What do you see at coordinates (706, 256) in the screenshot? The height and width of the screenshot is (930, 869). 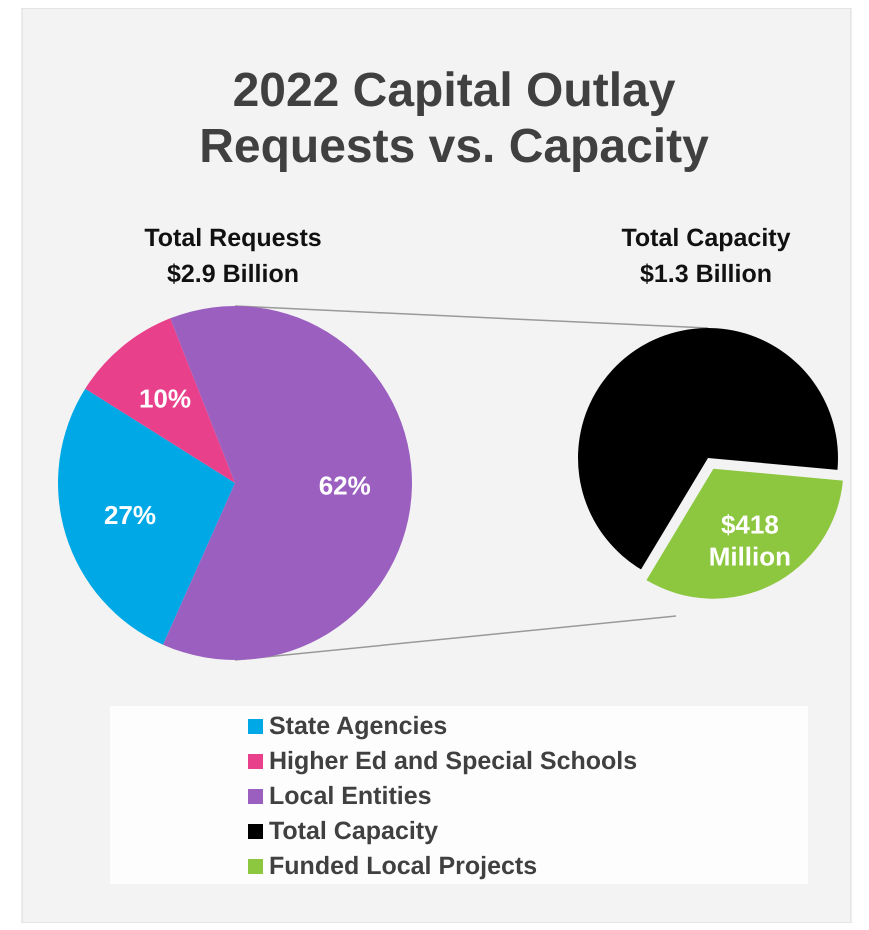 I see `chart-title: Total Capacity $1.3 Billion` at bounding box center [706, 256].